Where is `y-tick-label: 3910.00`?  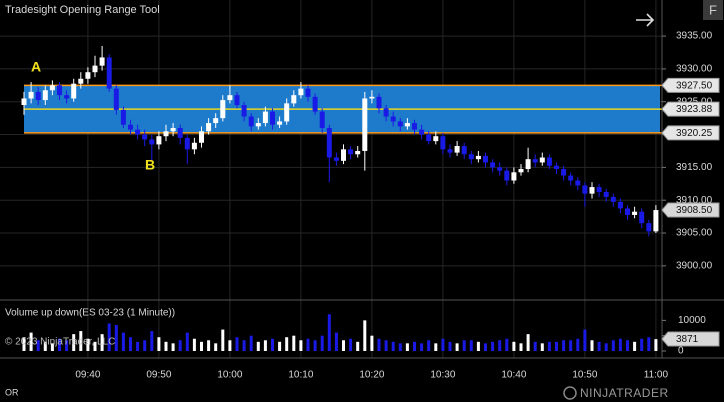 y-tick-label: 3910.00 is located at coordinates (694, 200).